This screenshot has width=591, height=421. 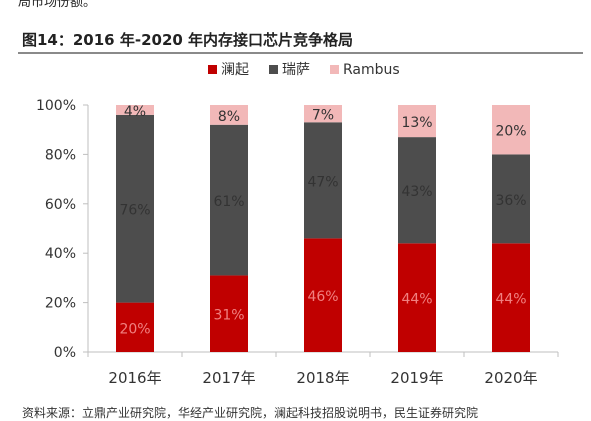 What do you see at coordinates (416, 378) in the screenshot?
I see `x-tick-label: 2019年` at bounding box center [416, 378].